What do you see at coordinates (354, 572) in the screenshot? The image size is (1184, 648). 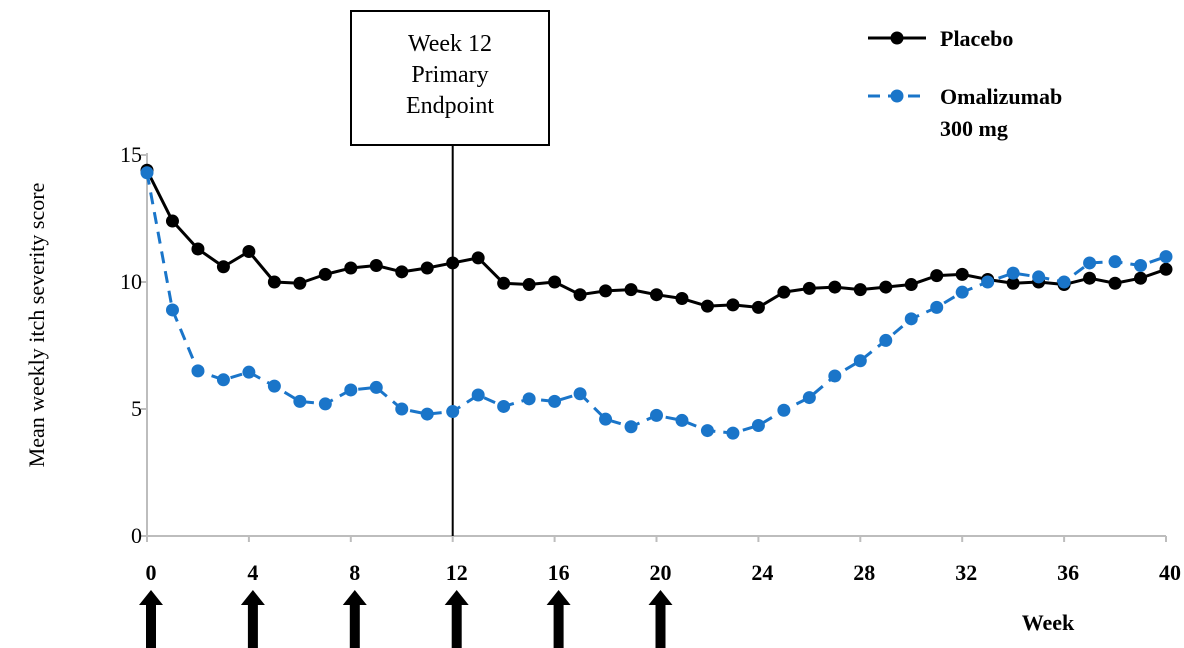 I see `x-tick-label: 8` at bounding box center [354, 572].